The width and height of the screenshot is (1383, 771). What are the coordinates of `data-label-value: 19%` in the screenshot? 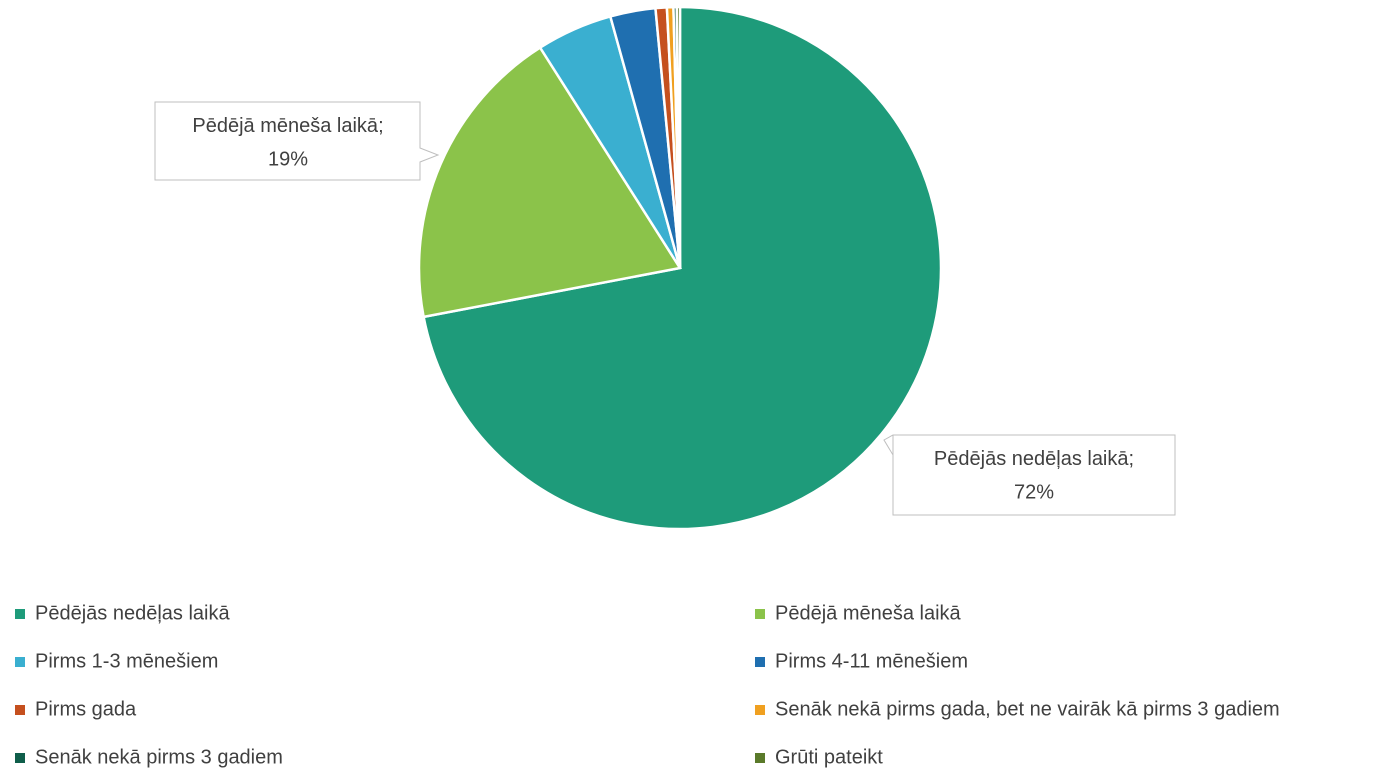 It's located at (288, 159).